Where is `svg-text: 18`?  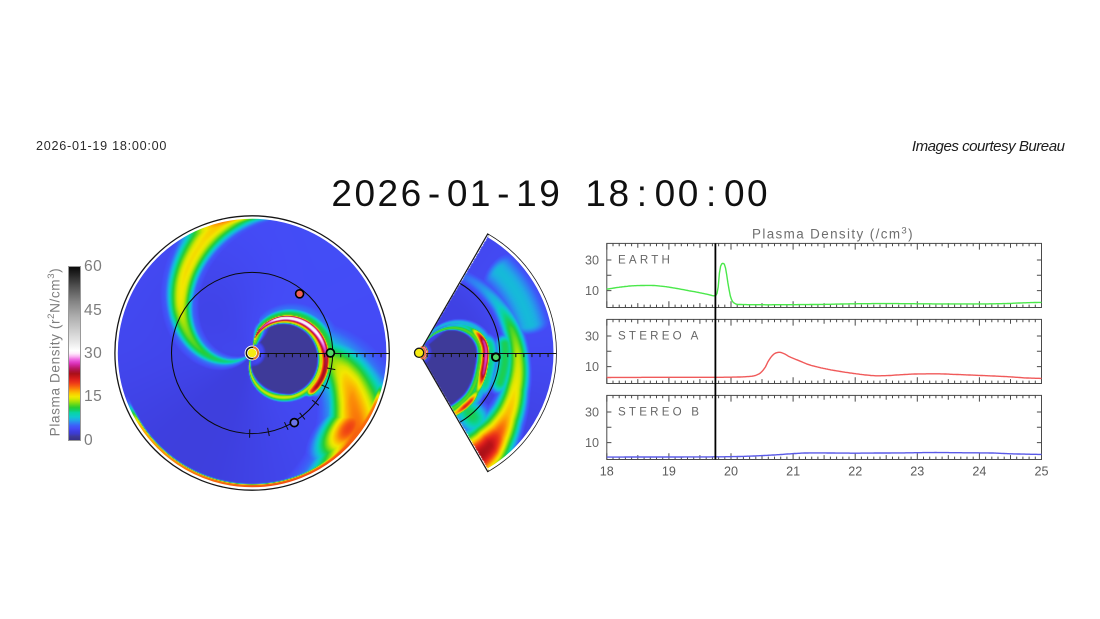 svg-text: 18 is located at coordinates (607, 472).